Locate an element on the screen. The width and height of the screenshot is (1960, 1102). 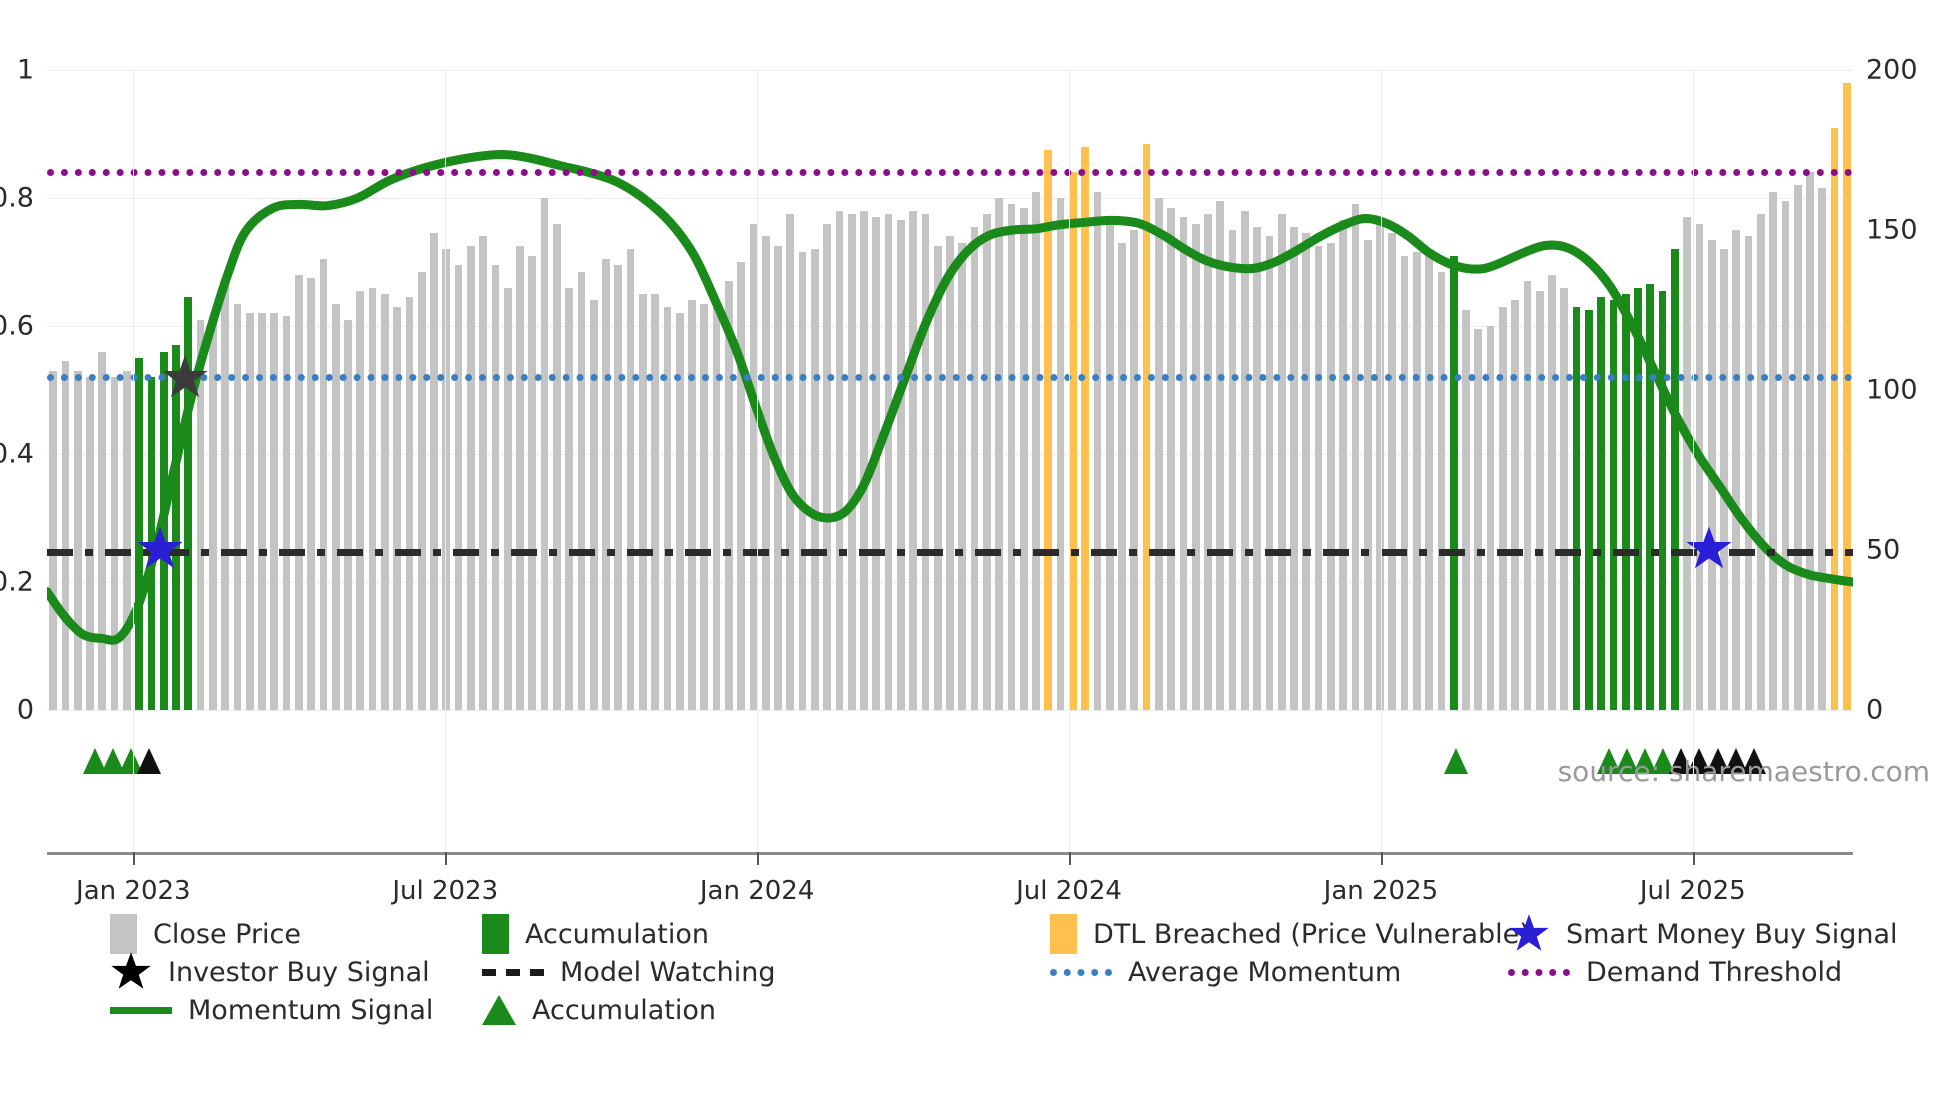
legend-average-momentum: Average Momentum is located at coordinates (1225, 972).